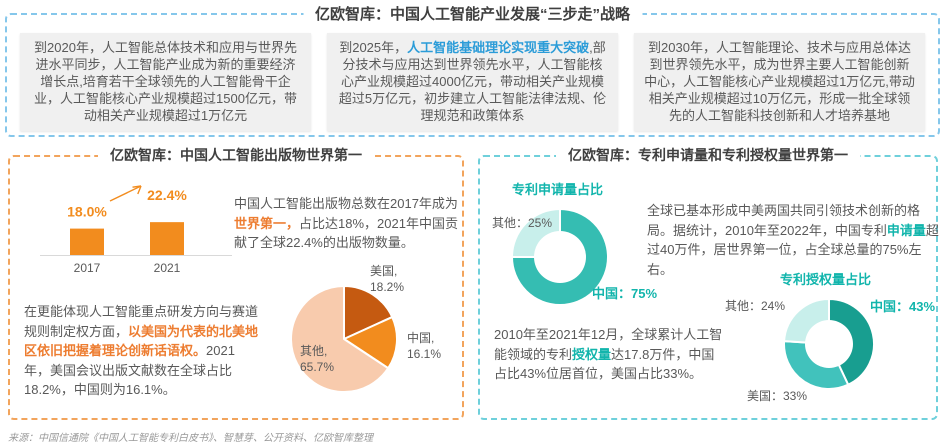  What do you see at coordinates (472, 14) in the screenshot?
I see `page-title: 亿欧智库：中国人工智能产业发展“三步走”战略` at bounding box center [472, 14].